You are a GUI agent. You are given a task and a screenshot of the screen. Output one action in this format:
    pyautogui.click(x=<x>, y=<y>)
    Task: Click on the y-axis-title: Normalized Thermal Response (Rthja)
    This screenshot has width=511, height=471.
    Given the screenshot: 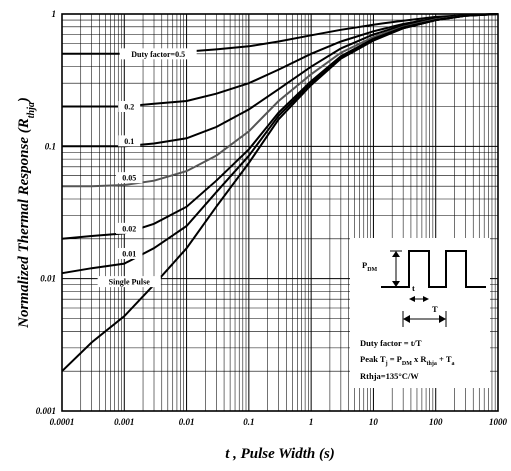 What is the action you would take?
    pyautogui.click(x=26, y=213)
    